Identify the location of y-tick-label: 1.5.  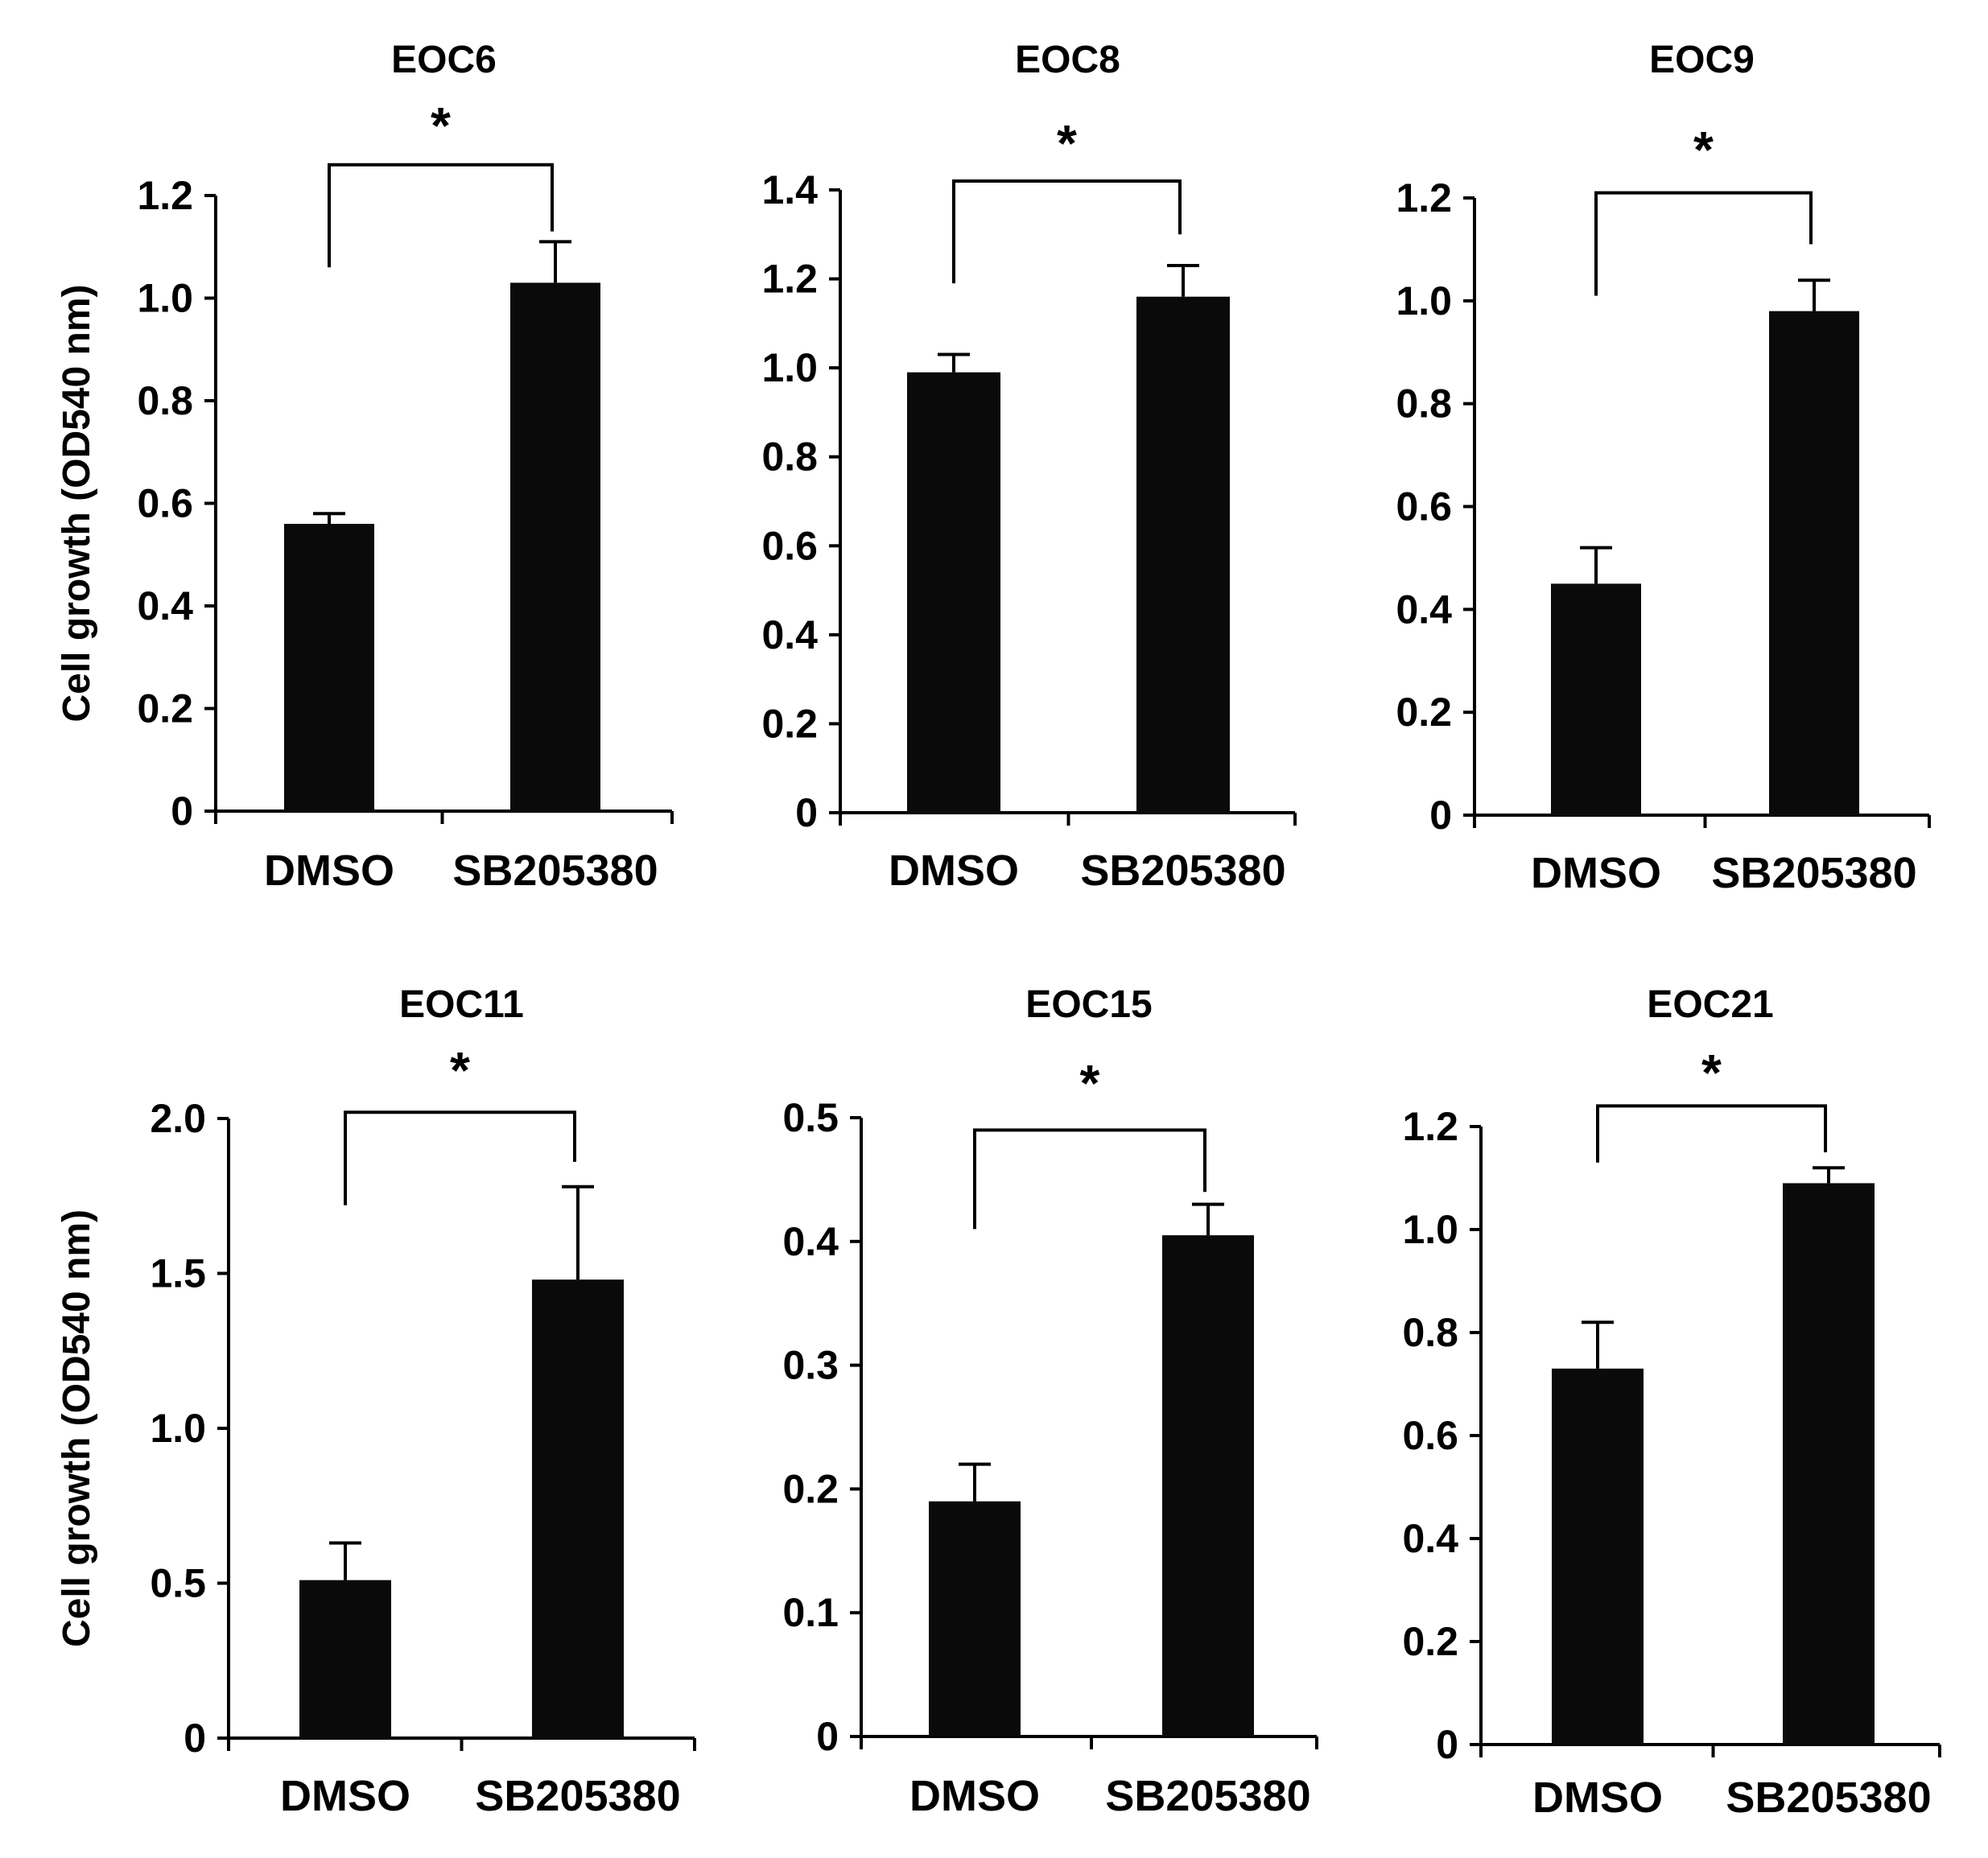
(178, 1273).